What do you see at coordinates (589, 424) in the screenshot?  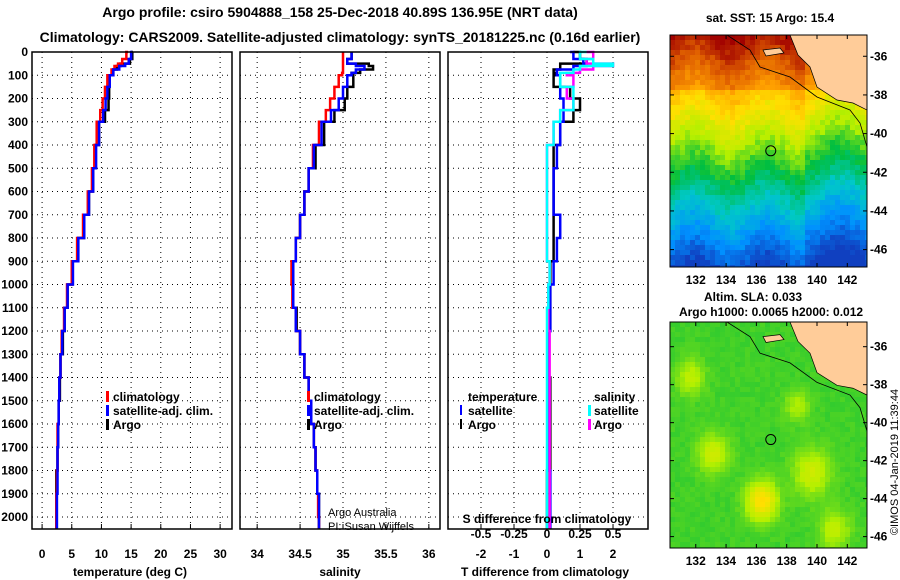 I see `legend-swatch-s-argo` at bounding box center [589, 424].